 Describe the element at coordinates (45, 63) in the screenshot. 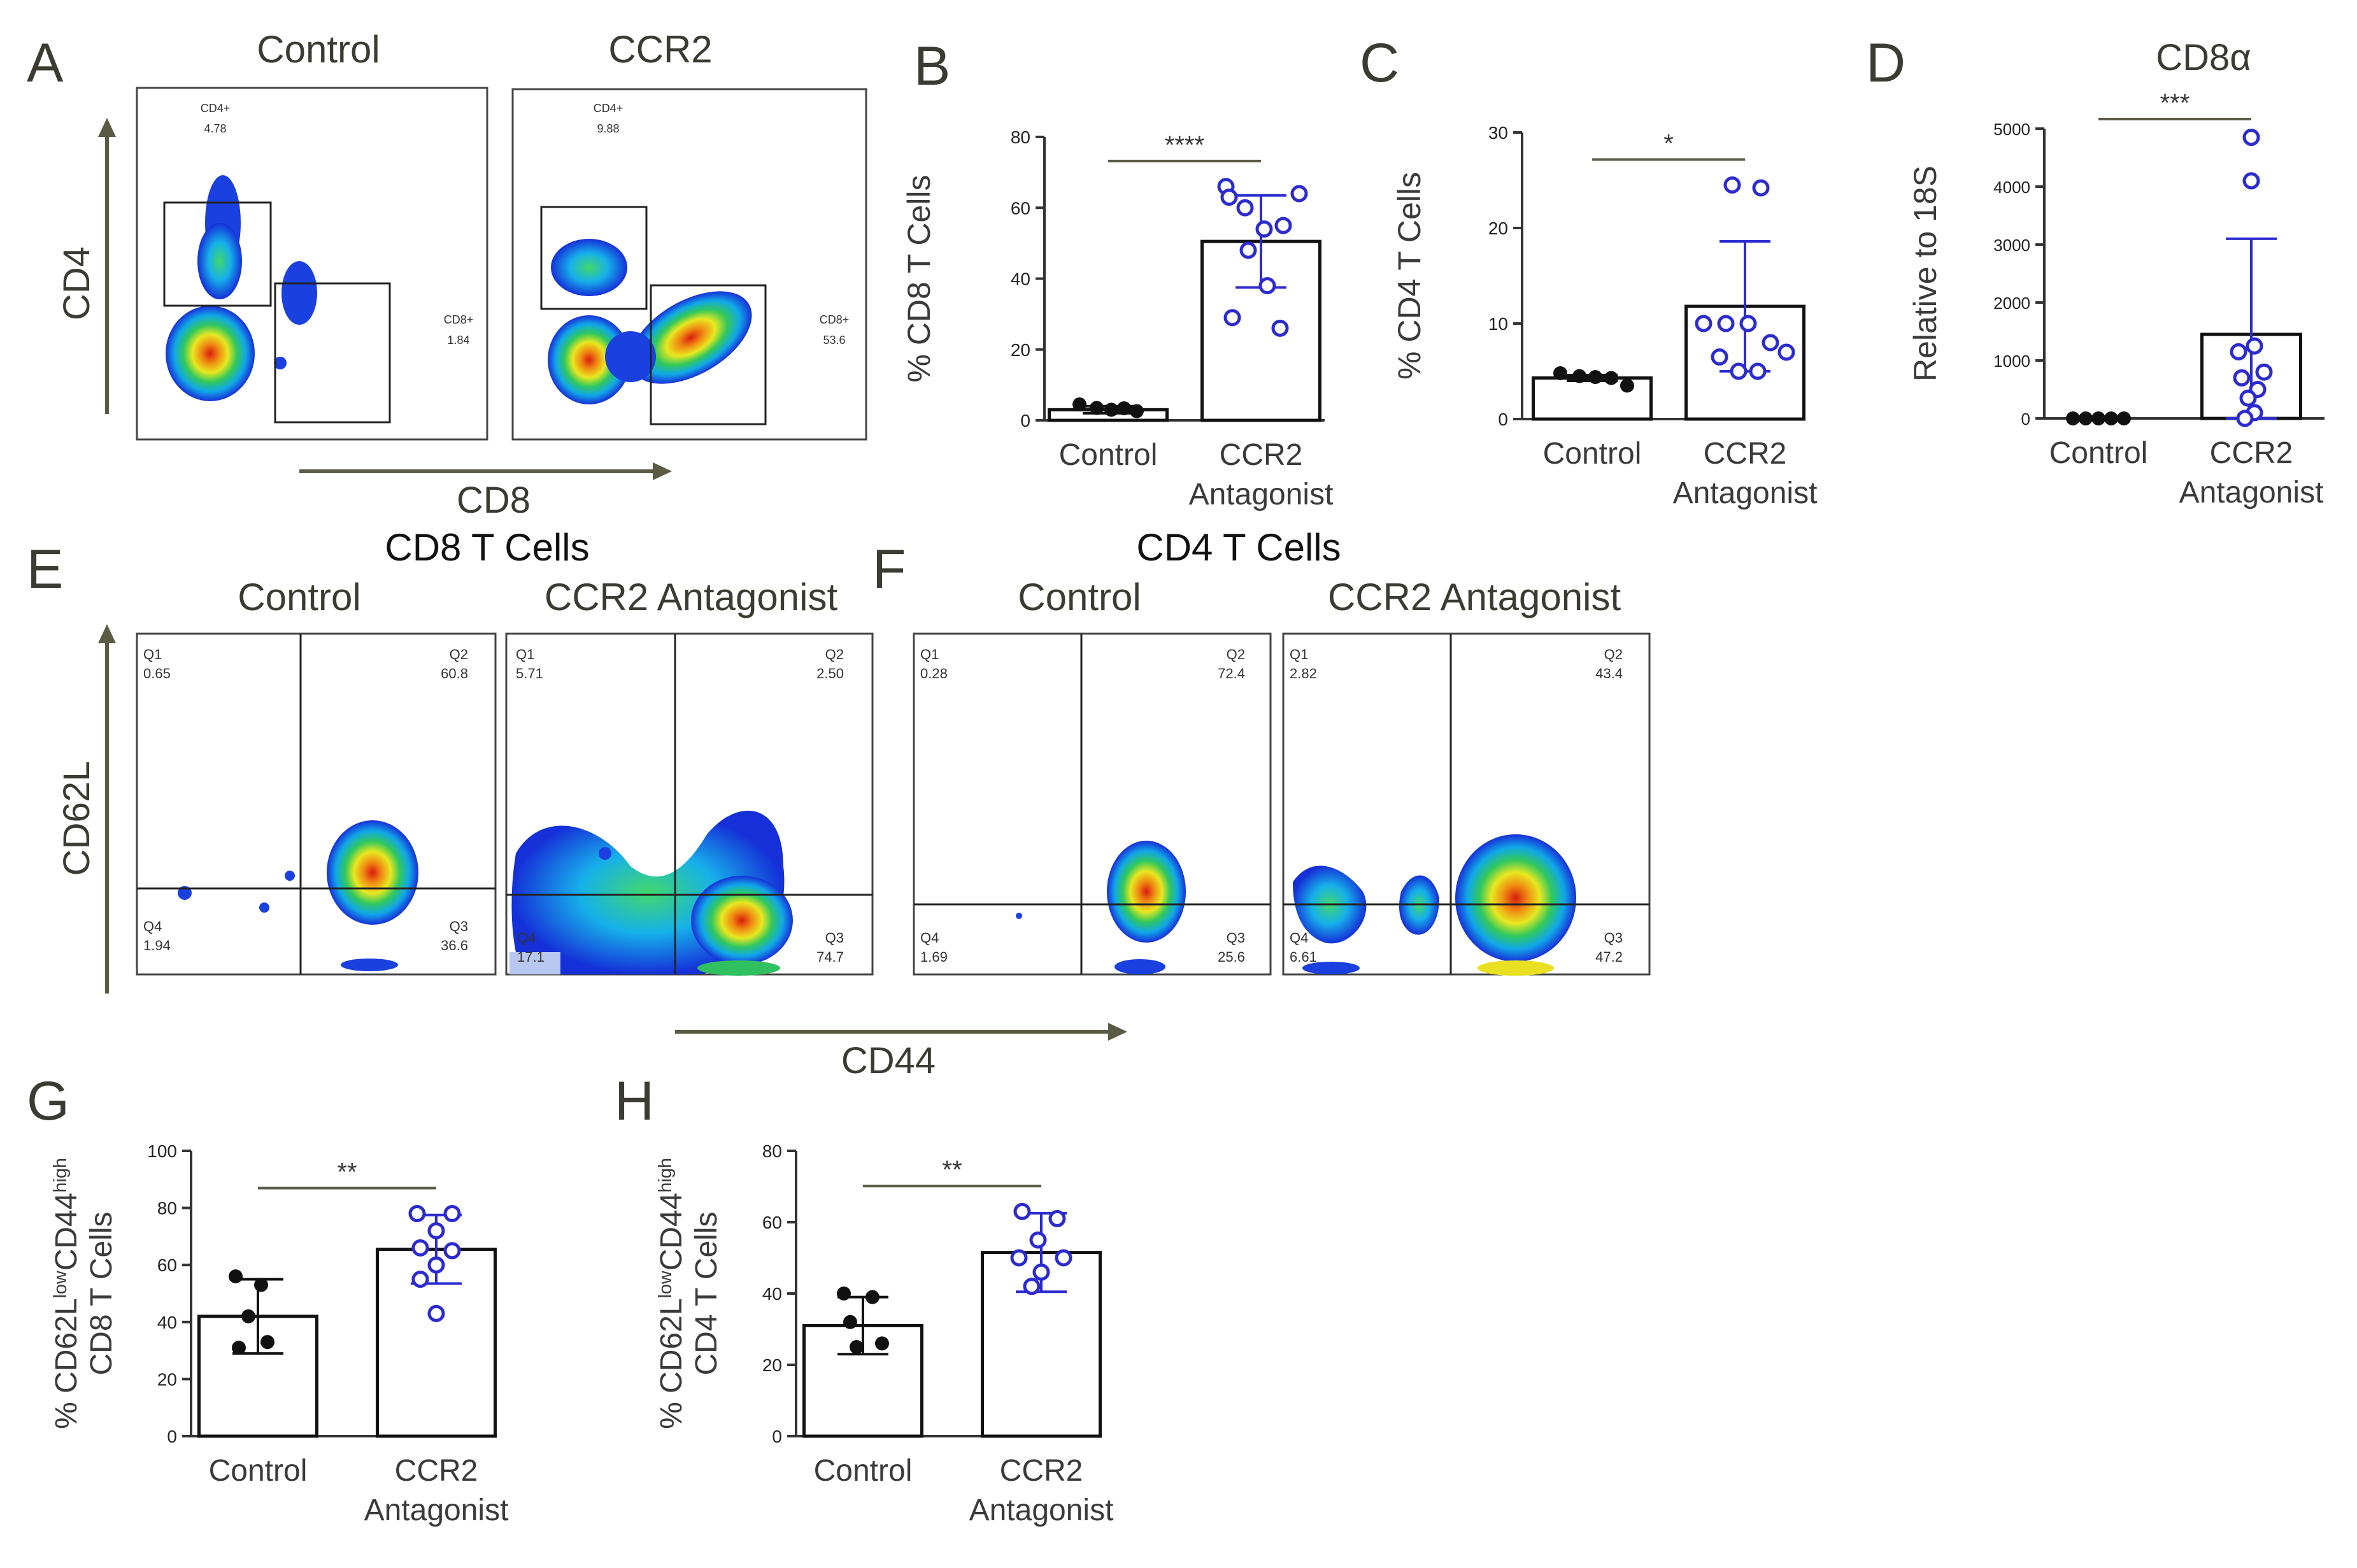

I see `panel-letter-a: A` at that location.